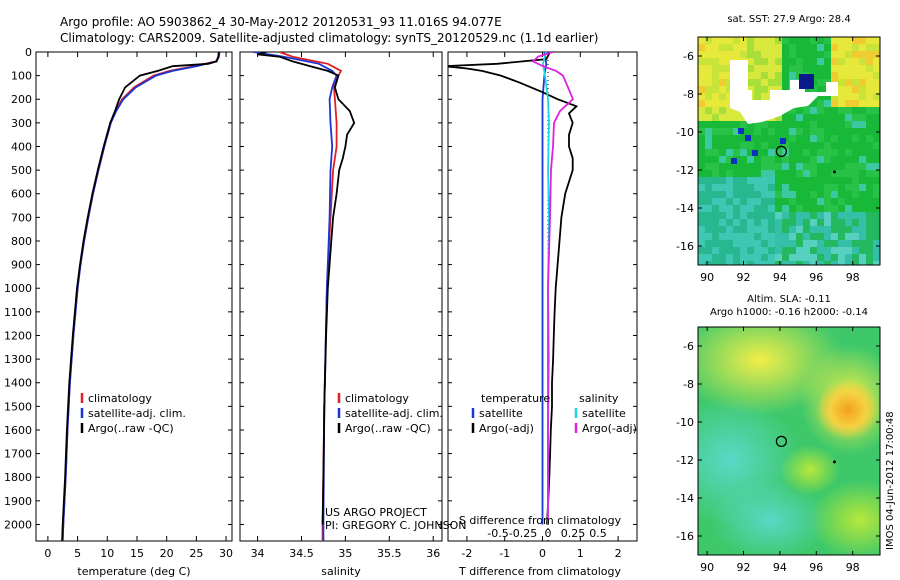 This screenshot has width=900, height=580. I want to click on y-tick-label: 500, so click(21, 170).